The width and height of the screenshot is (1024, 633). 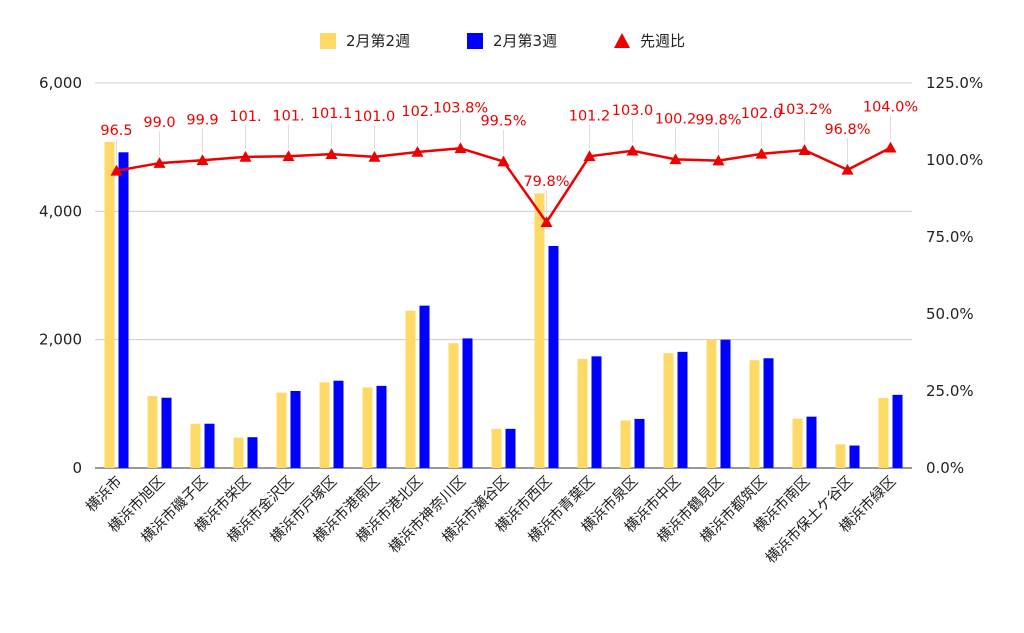 I want to click on legend-label: 先週比, so click(x=662, y=41).